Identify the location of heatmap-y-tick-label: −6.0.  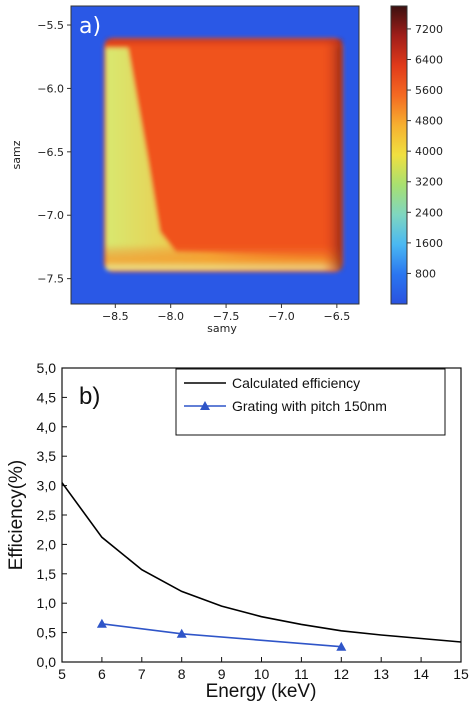
(50, 88).